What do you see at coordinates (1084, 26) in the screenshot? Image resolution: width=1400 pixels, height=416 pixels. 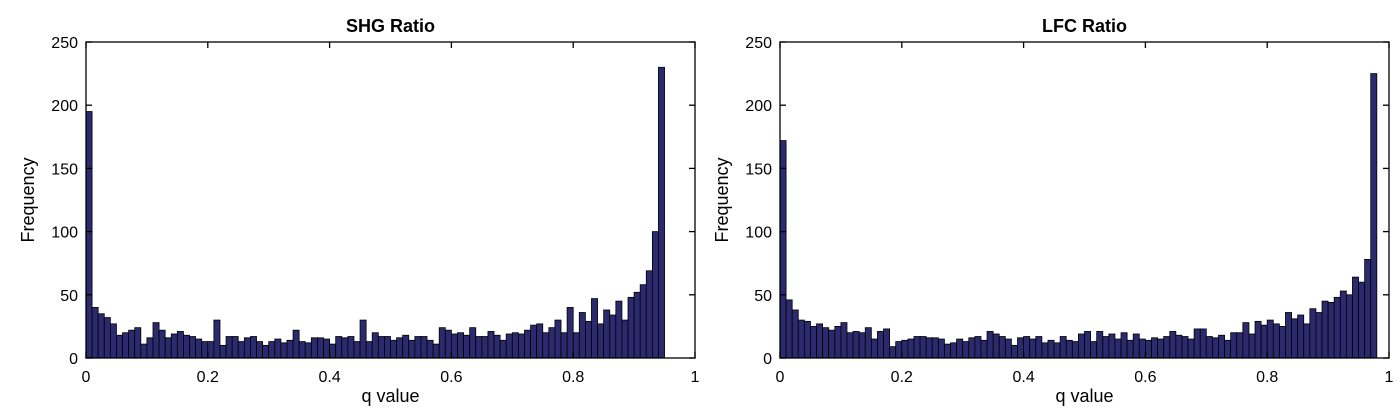 I see `chart-title: LFC Ratio` at bounding box center [1084, 26].